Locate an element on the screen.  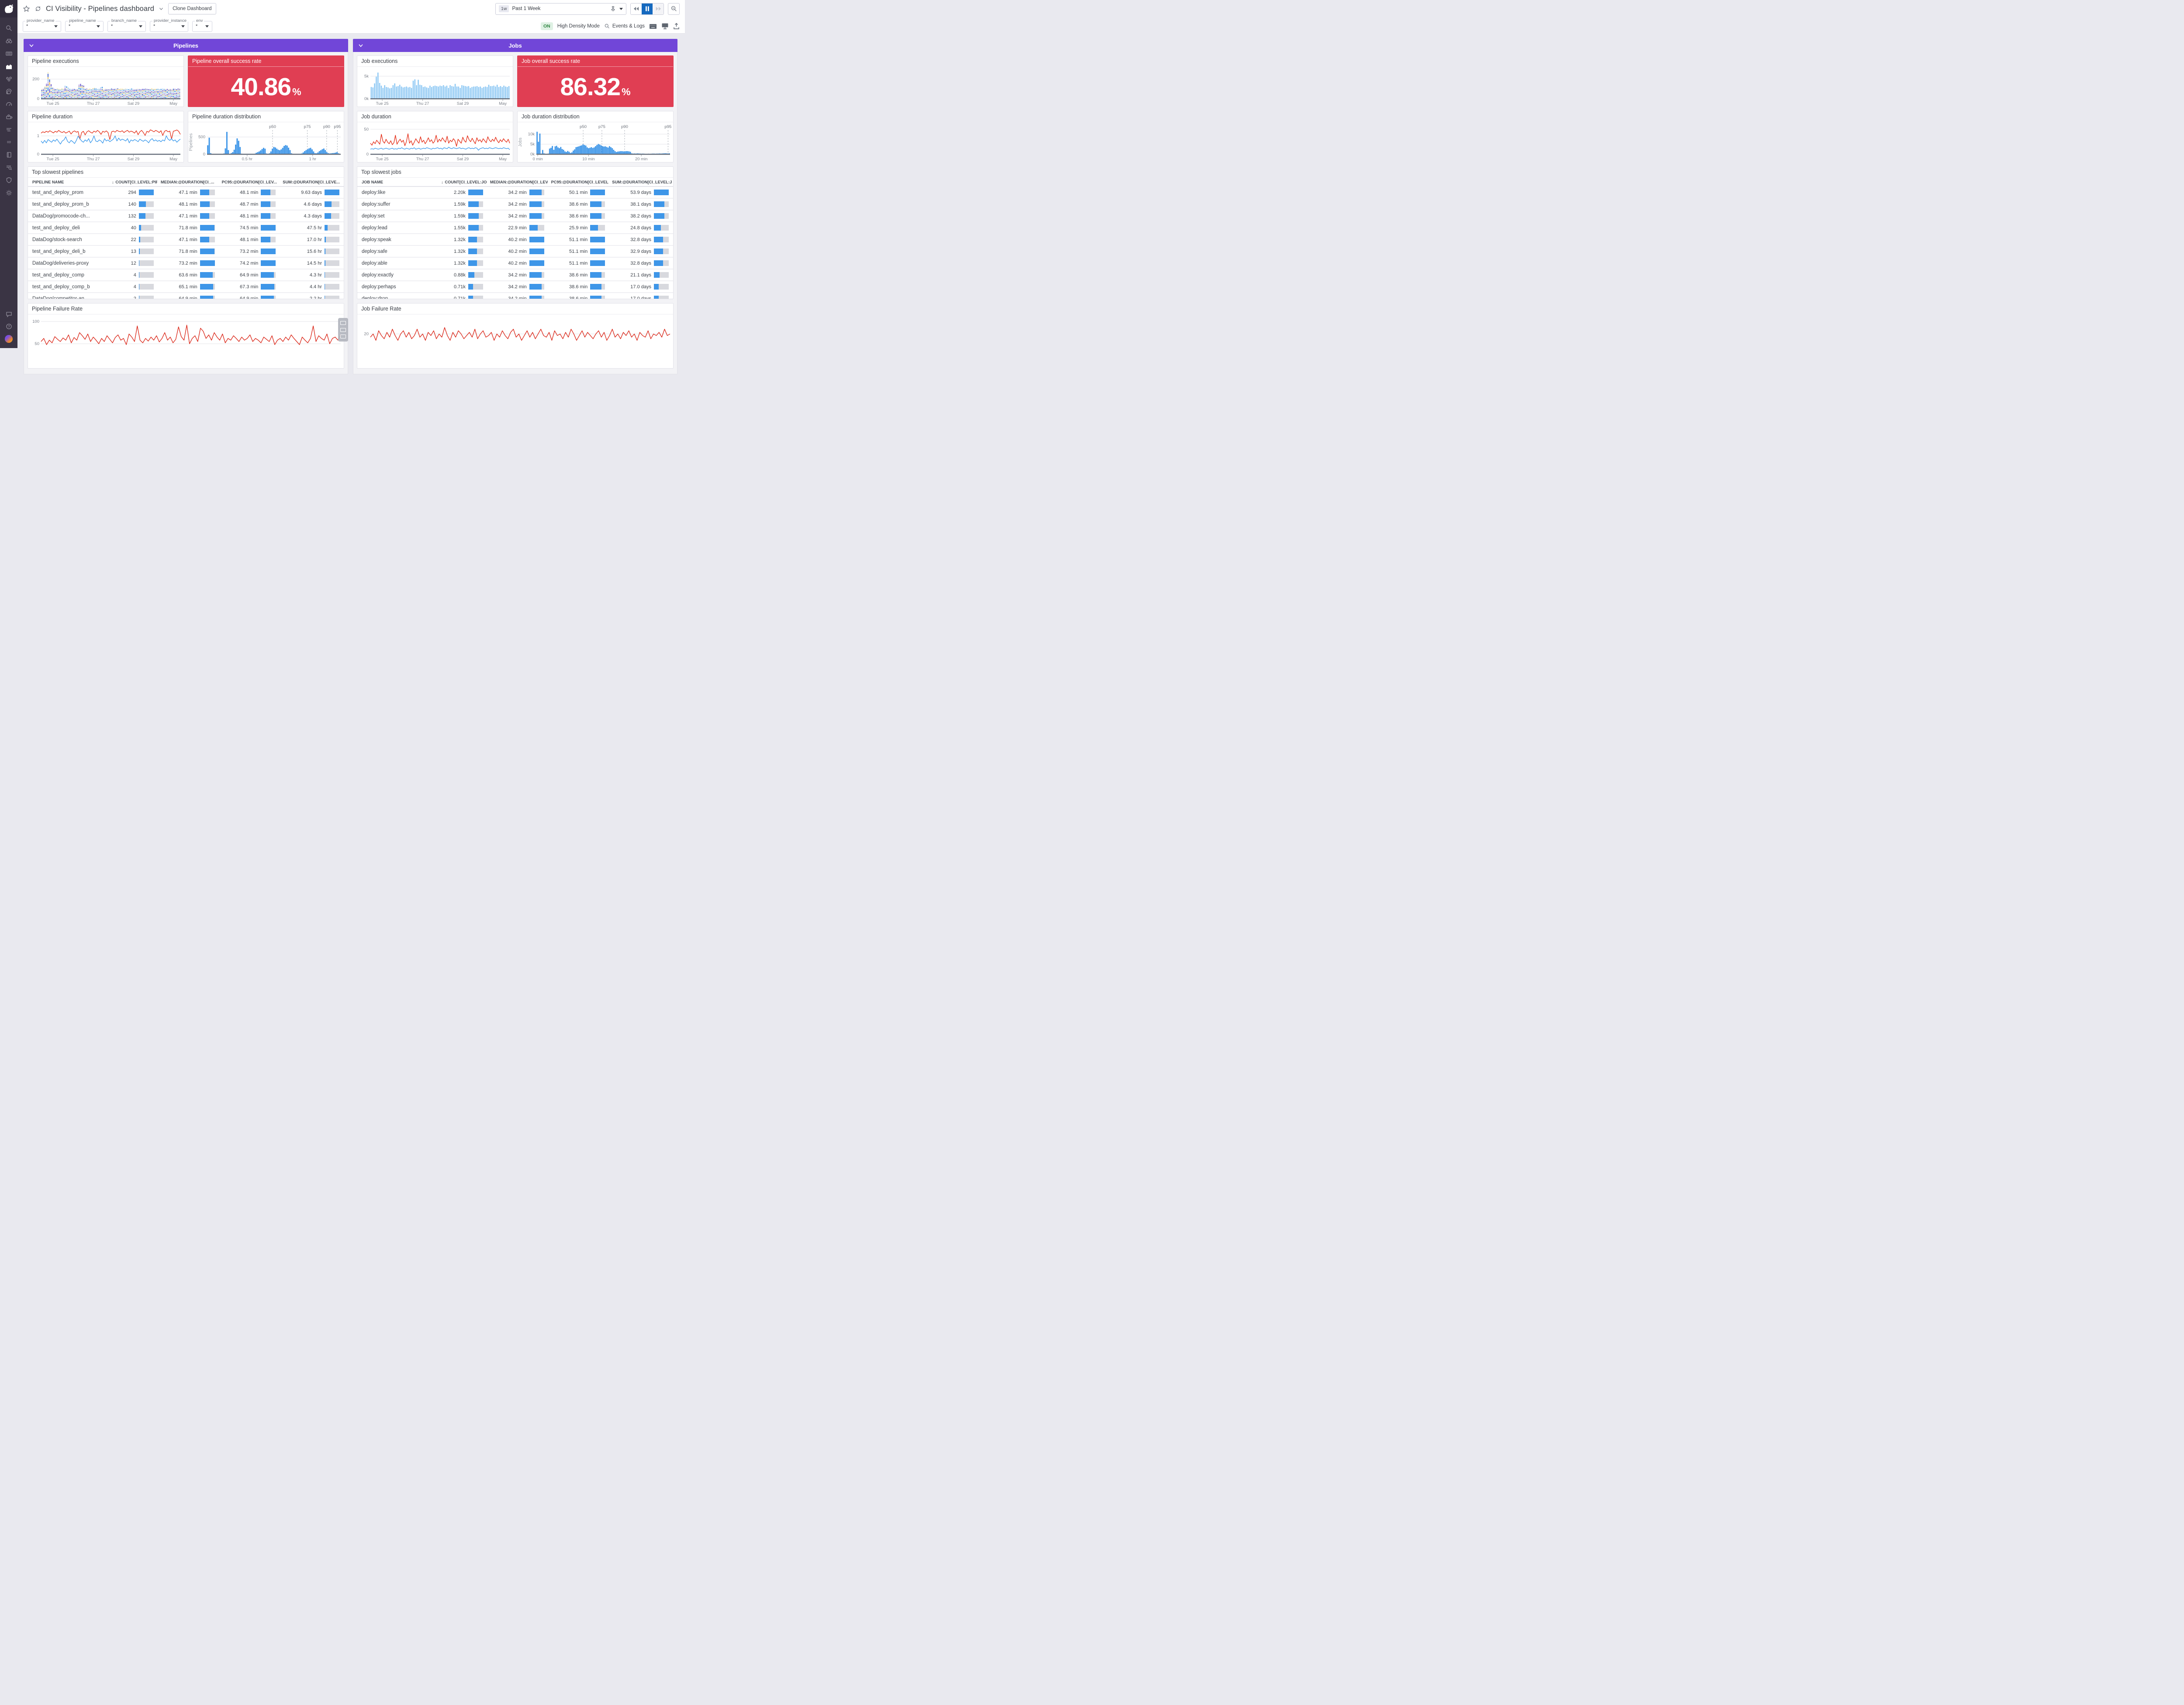
zoom-out-button is located at coordinates (674, 9).